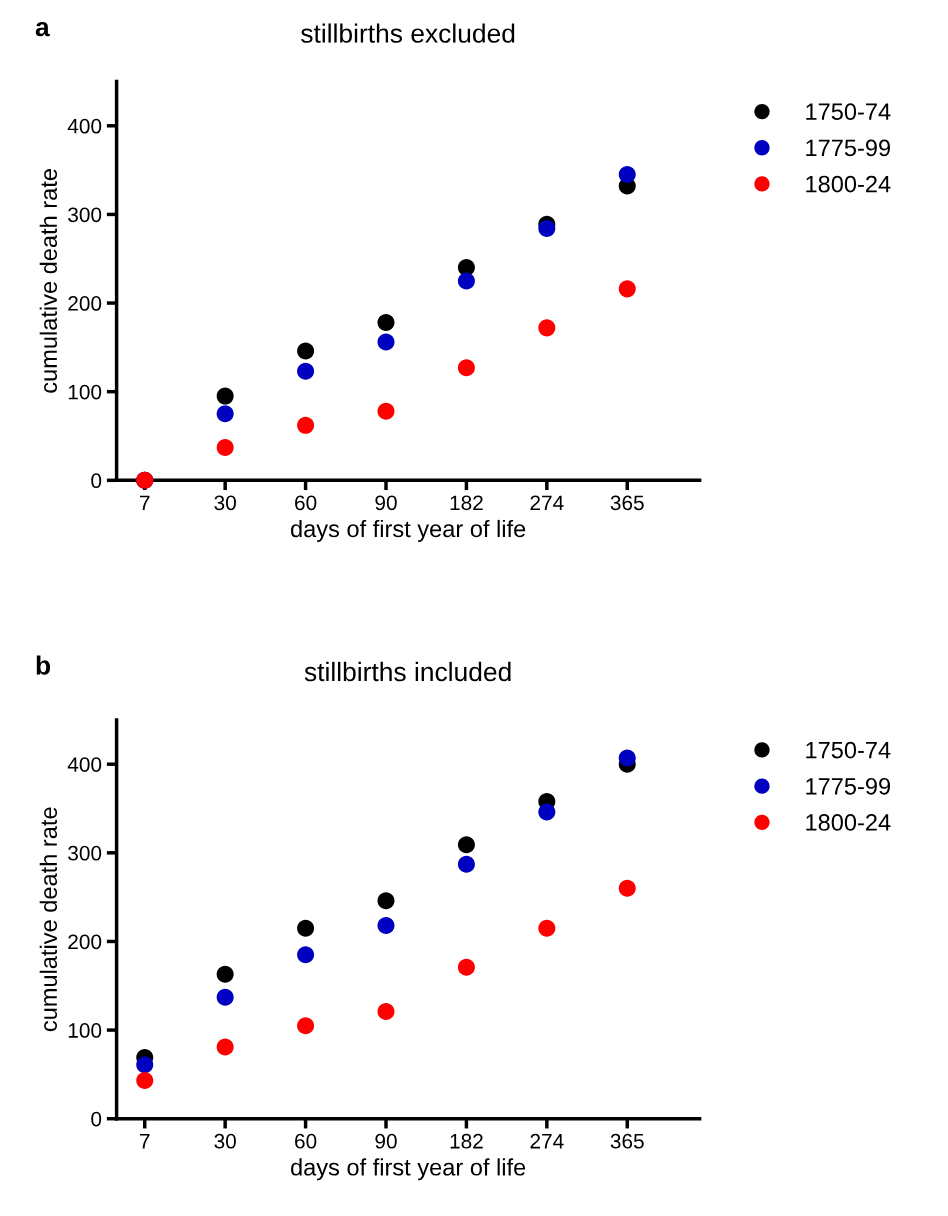 The height and width of the screenshot is (1216, 948). Describe the element at coordinates (43, 665) in the screenshot. I see `text: b` at that location.